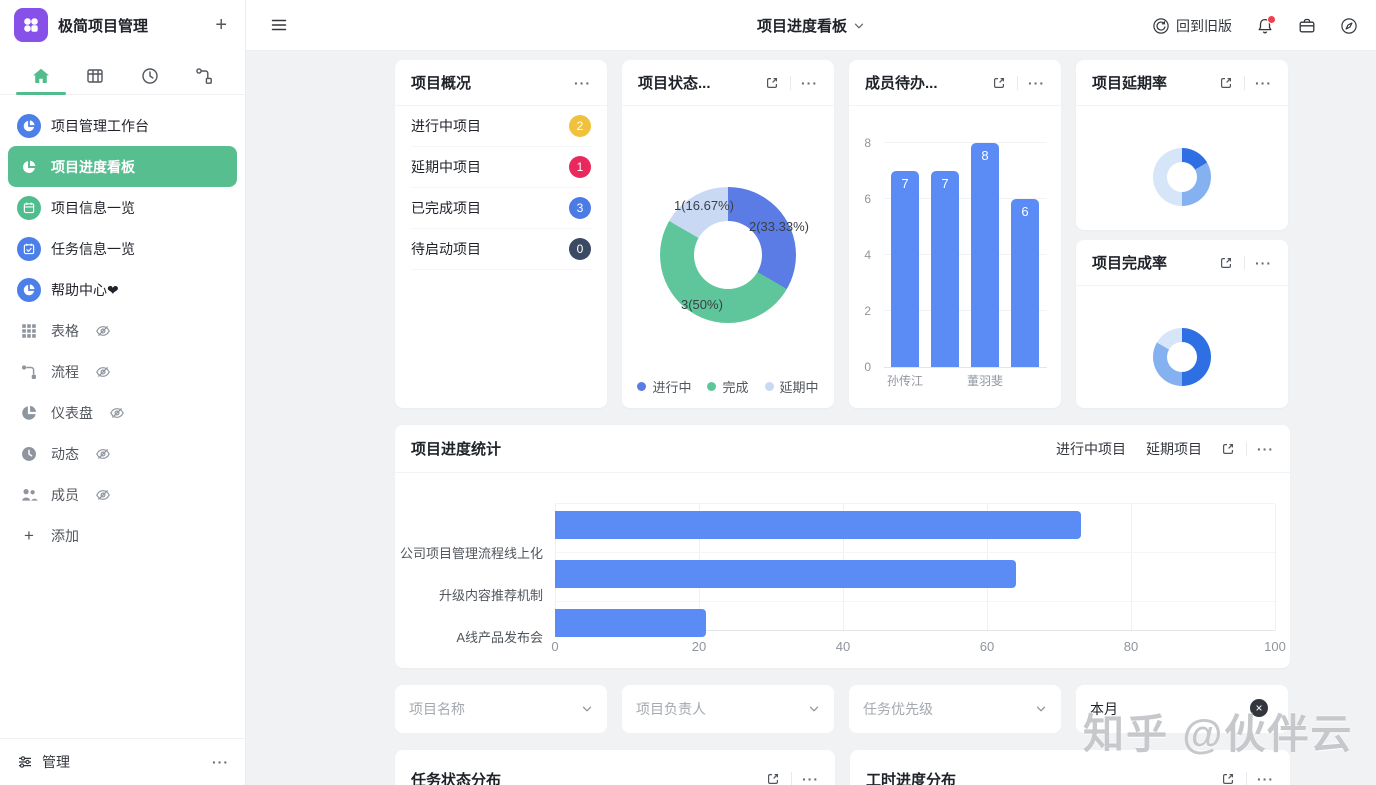 The height and width of the screenshot is (785, 1376). Describe the element at coordinates (728, 83) in the screenshot. I see `card-header: 项目状态... ···` at that location.